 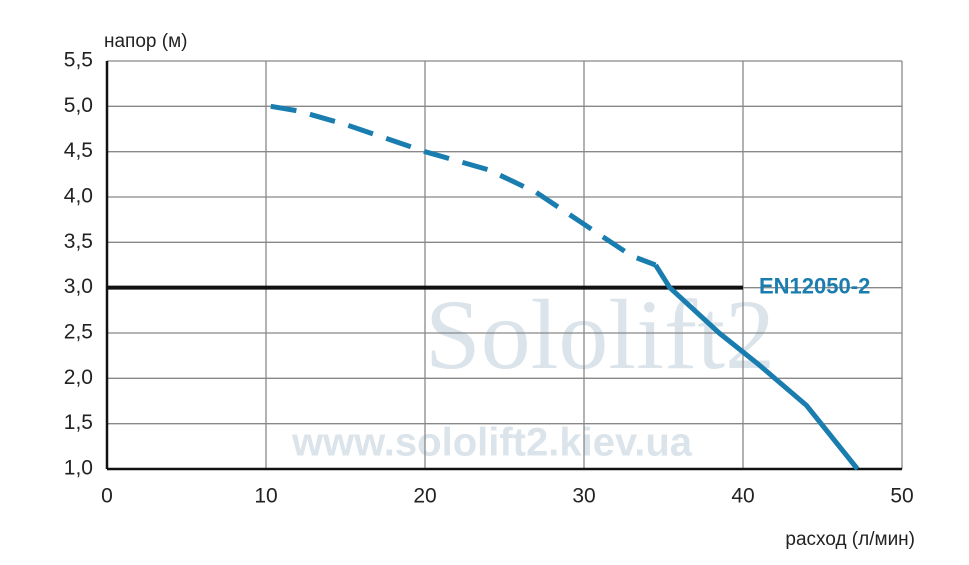 I want to click on x-tick-label: 50, so click(x=901, y=496).